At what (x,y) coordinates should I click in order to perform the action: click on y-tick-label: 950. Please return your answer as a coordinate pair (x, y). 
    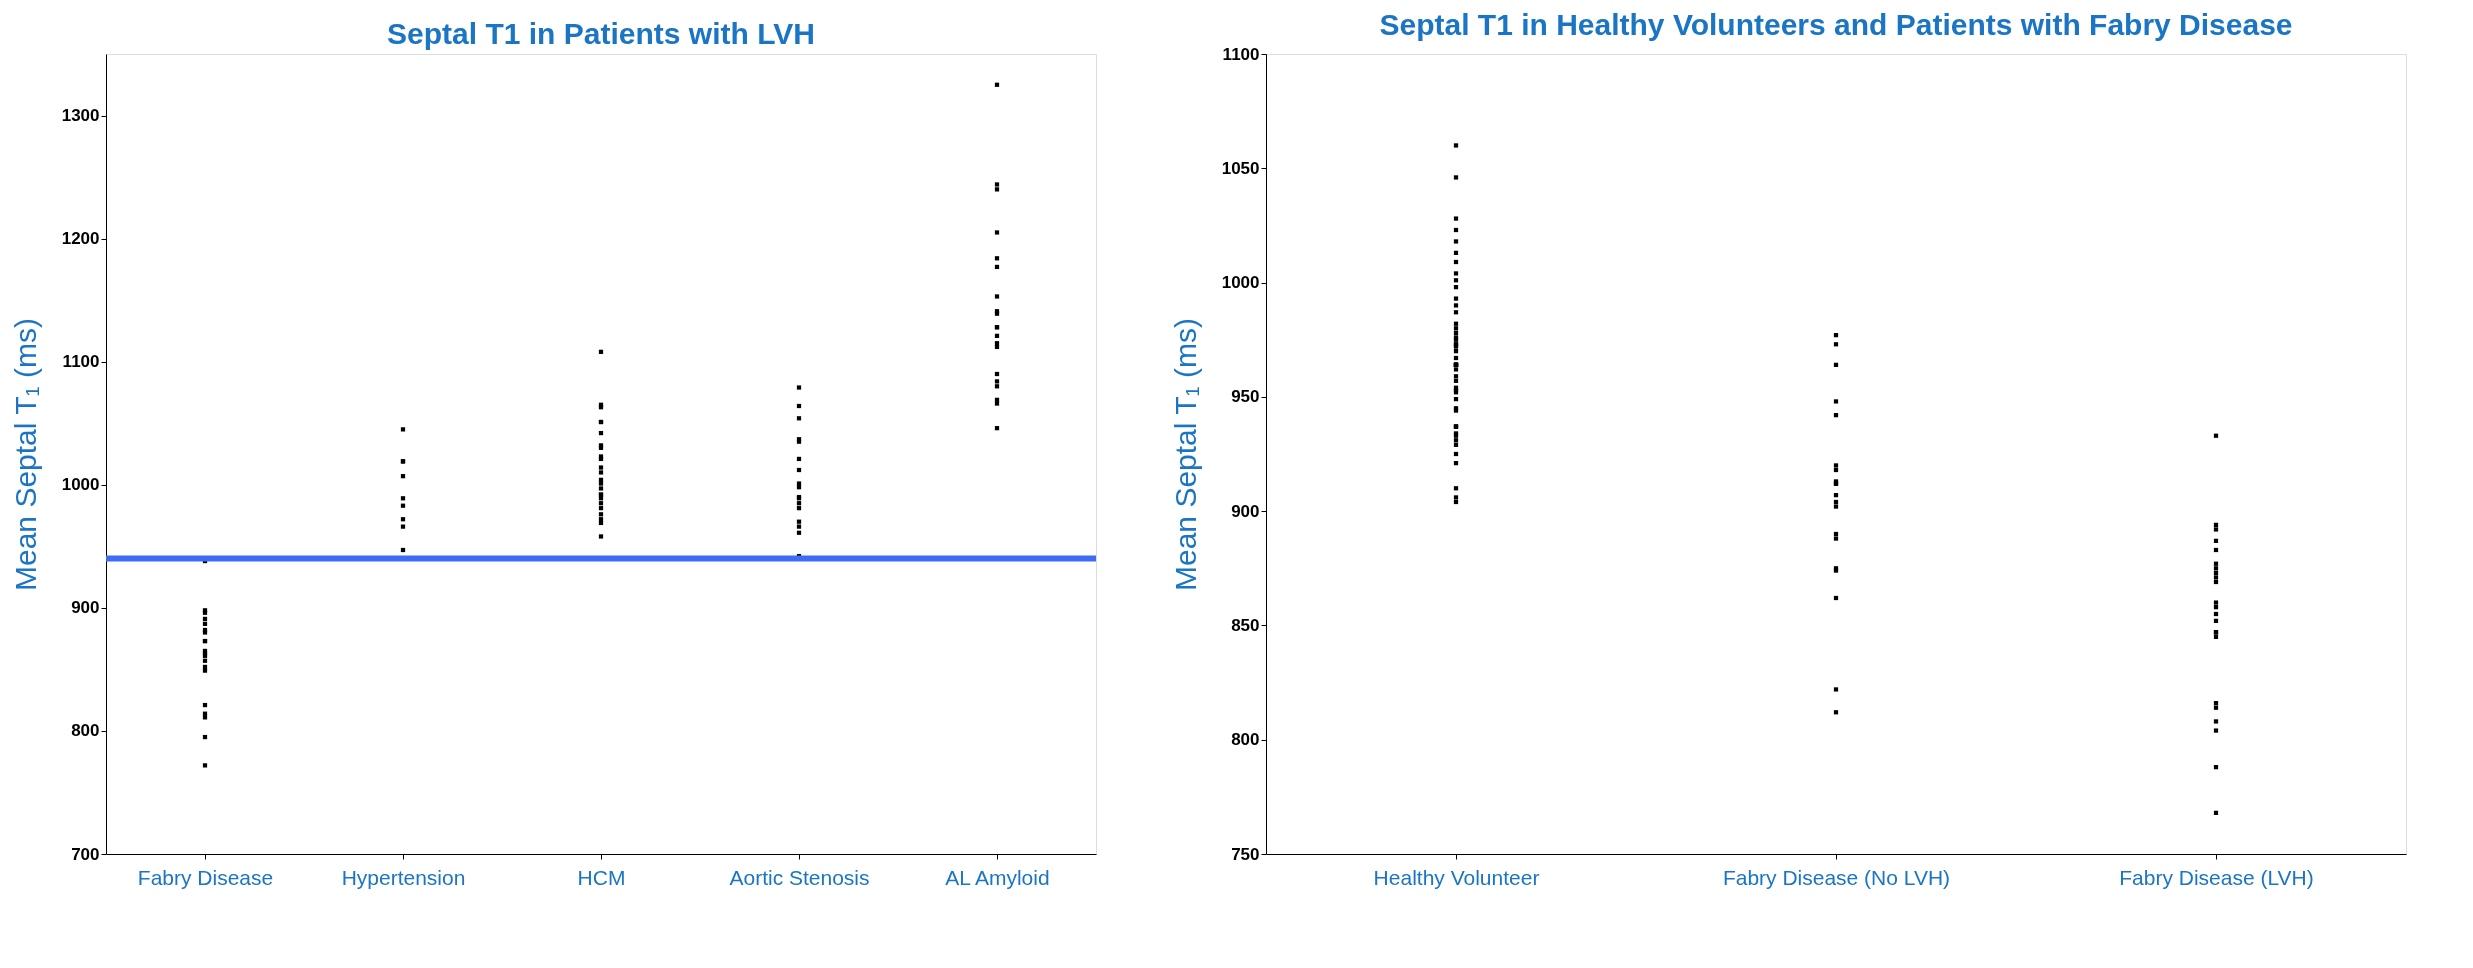
    Looking at the image, I should click on (1245, 397).